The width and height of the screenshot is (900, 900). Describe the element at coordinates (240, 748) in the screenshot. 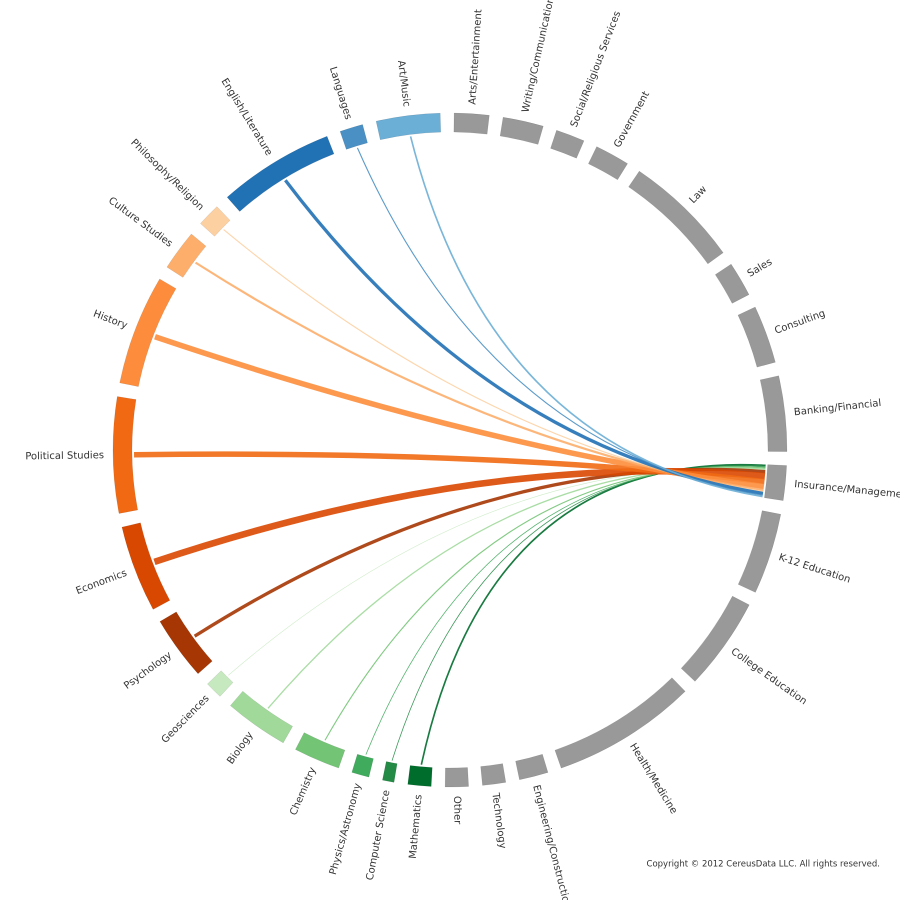

I see `segment-label: Biology` at that location.